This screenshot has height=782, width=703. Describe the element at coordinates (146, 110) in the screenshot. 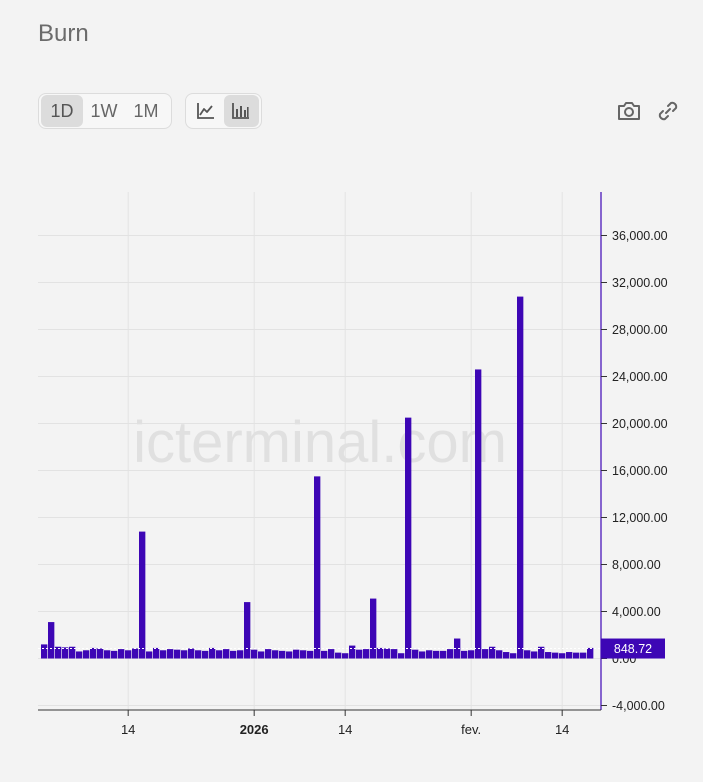

I see `timeframe-1m-button: 1M` at that location.